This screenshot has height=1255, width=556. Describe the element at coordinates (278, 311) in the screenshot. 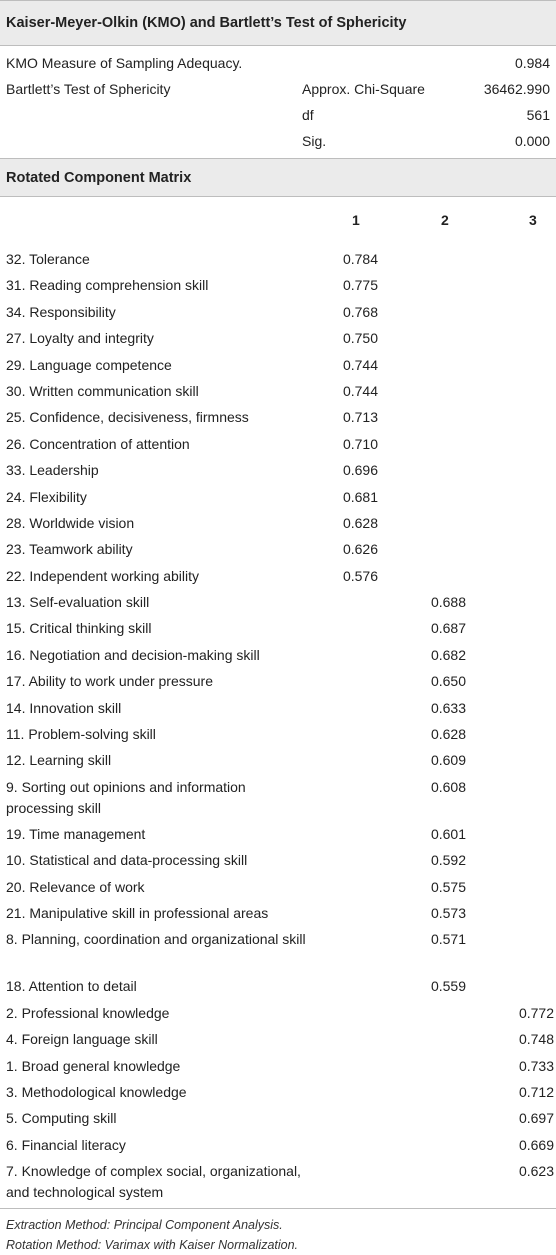

I see `table-row: 34. Responsibility 0.768` at that location.